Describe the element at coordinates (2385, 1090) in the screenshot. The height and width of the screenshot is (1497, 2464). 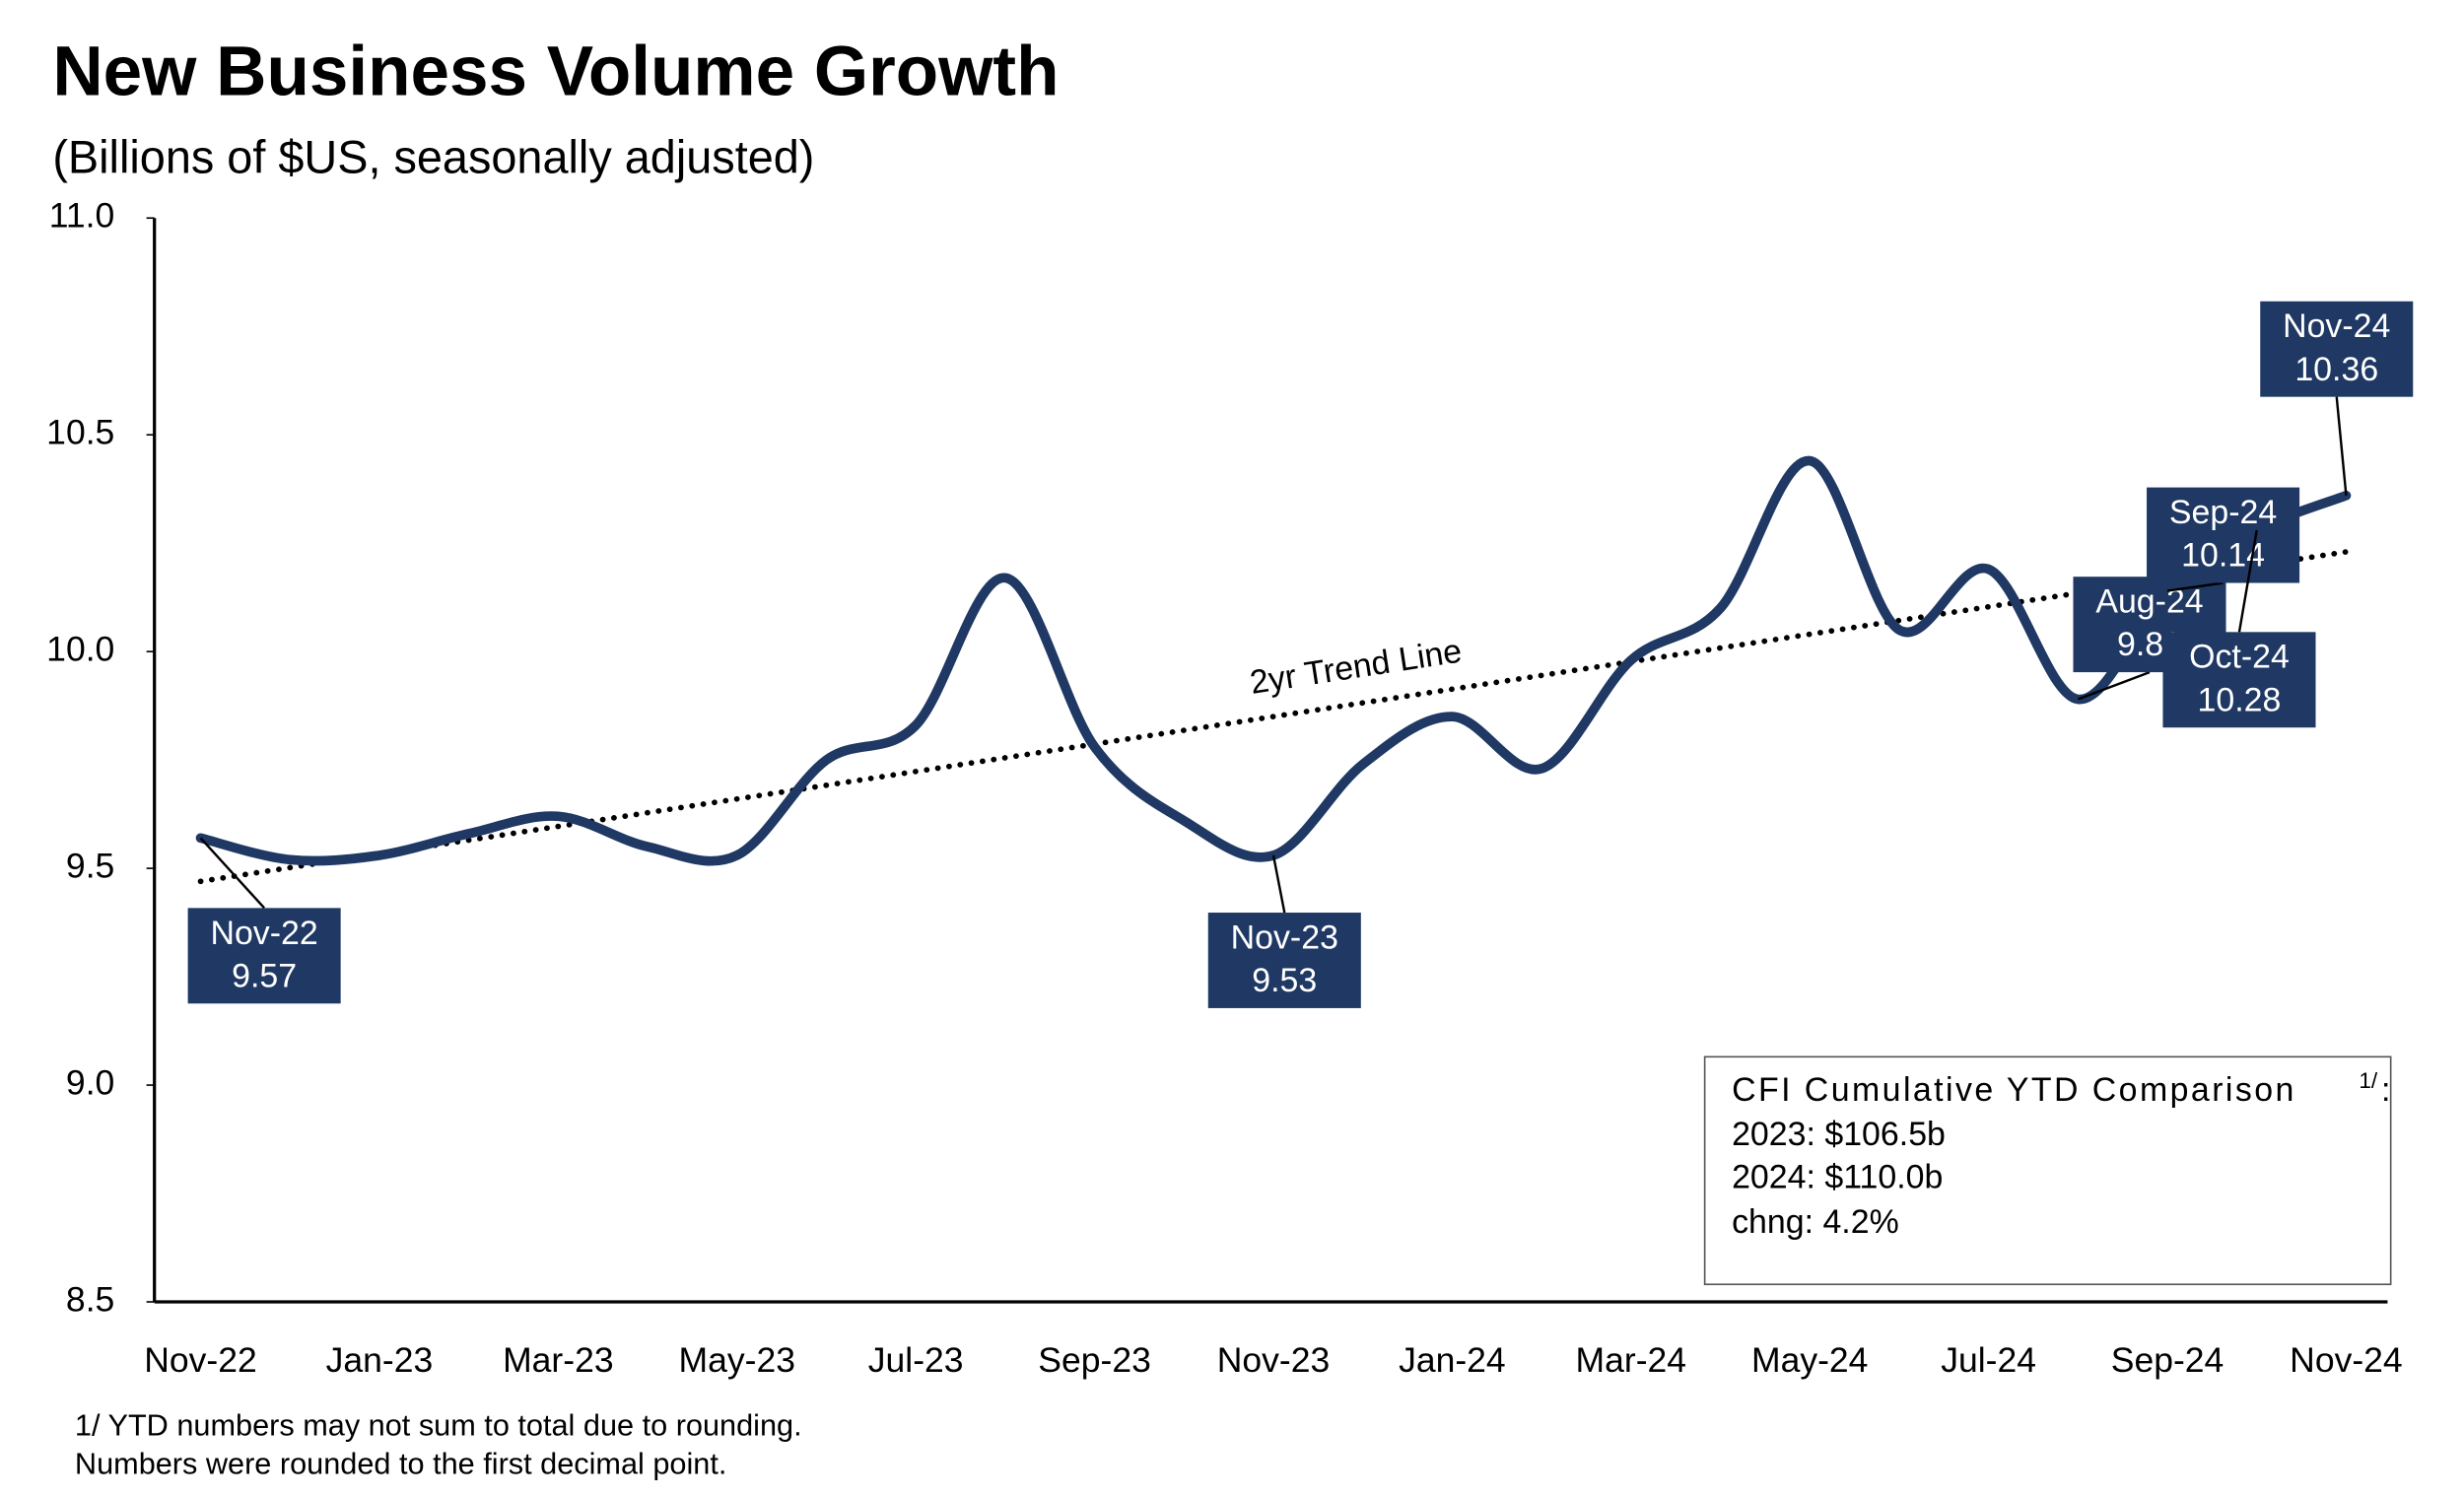
I see `info-colon: :` at that location.